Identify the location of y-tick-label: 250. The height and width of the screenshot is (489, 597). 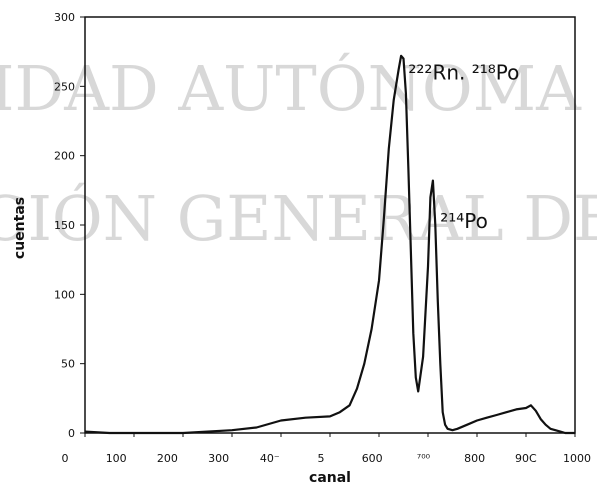
(64, 86).